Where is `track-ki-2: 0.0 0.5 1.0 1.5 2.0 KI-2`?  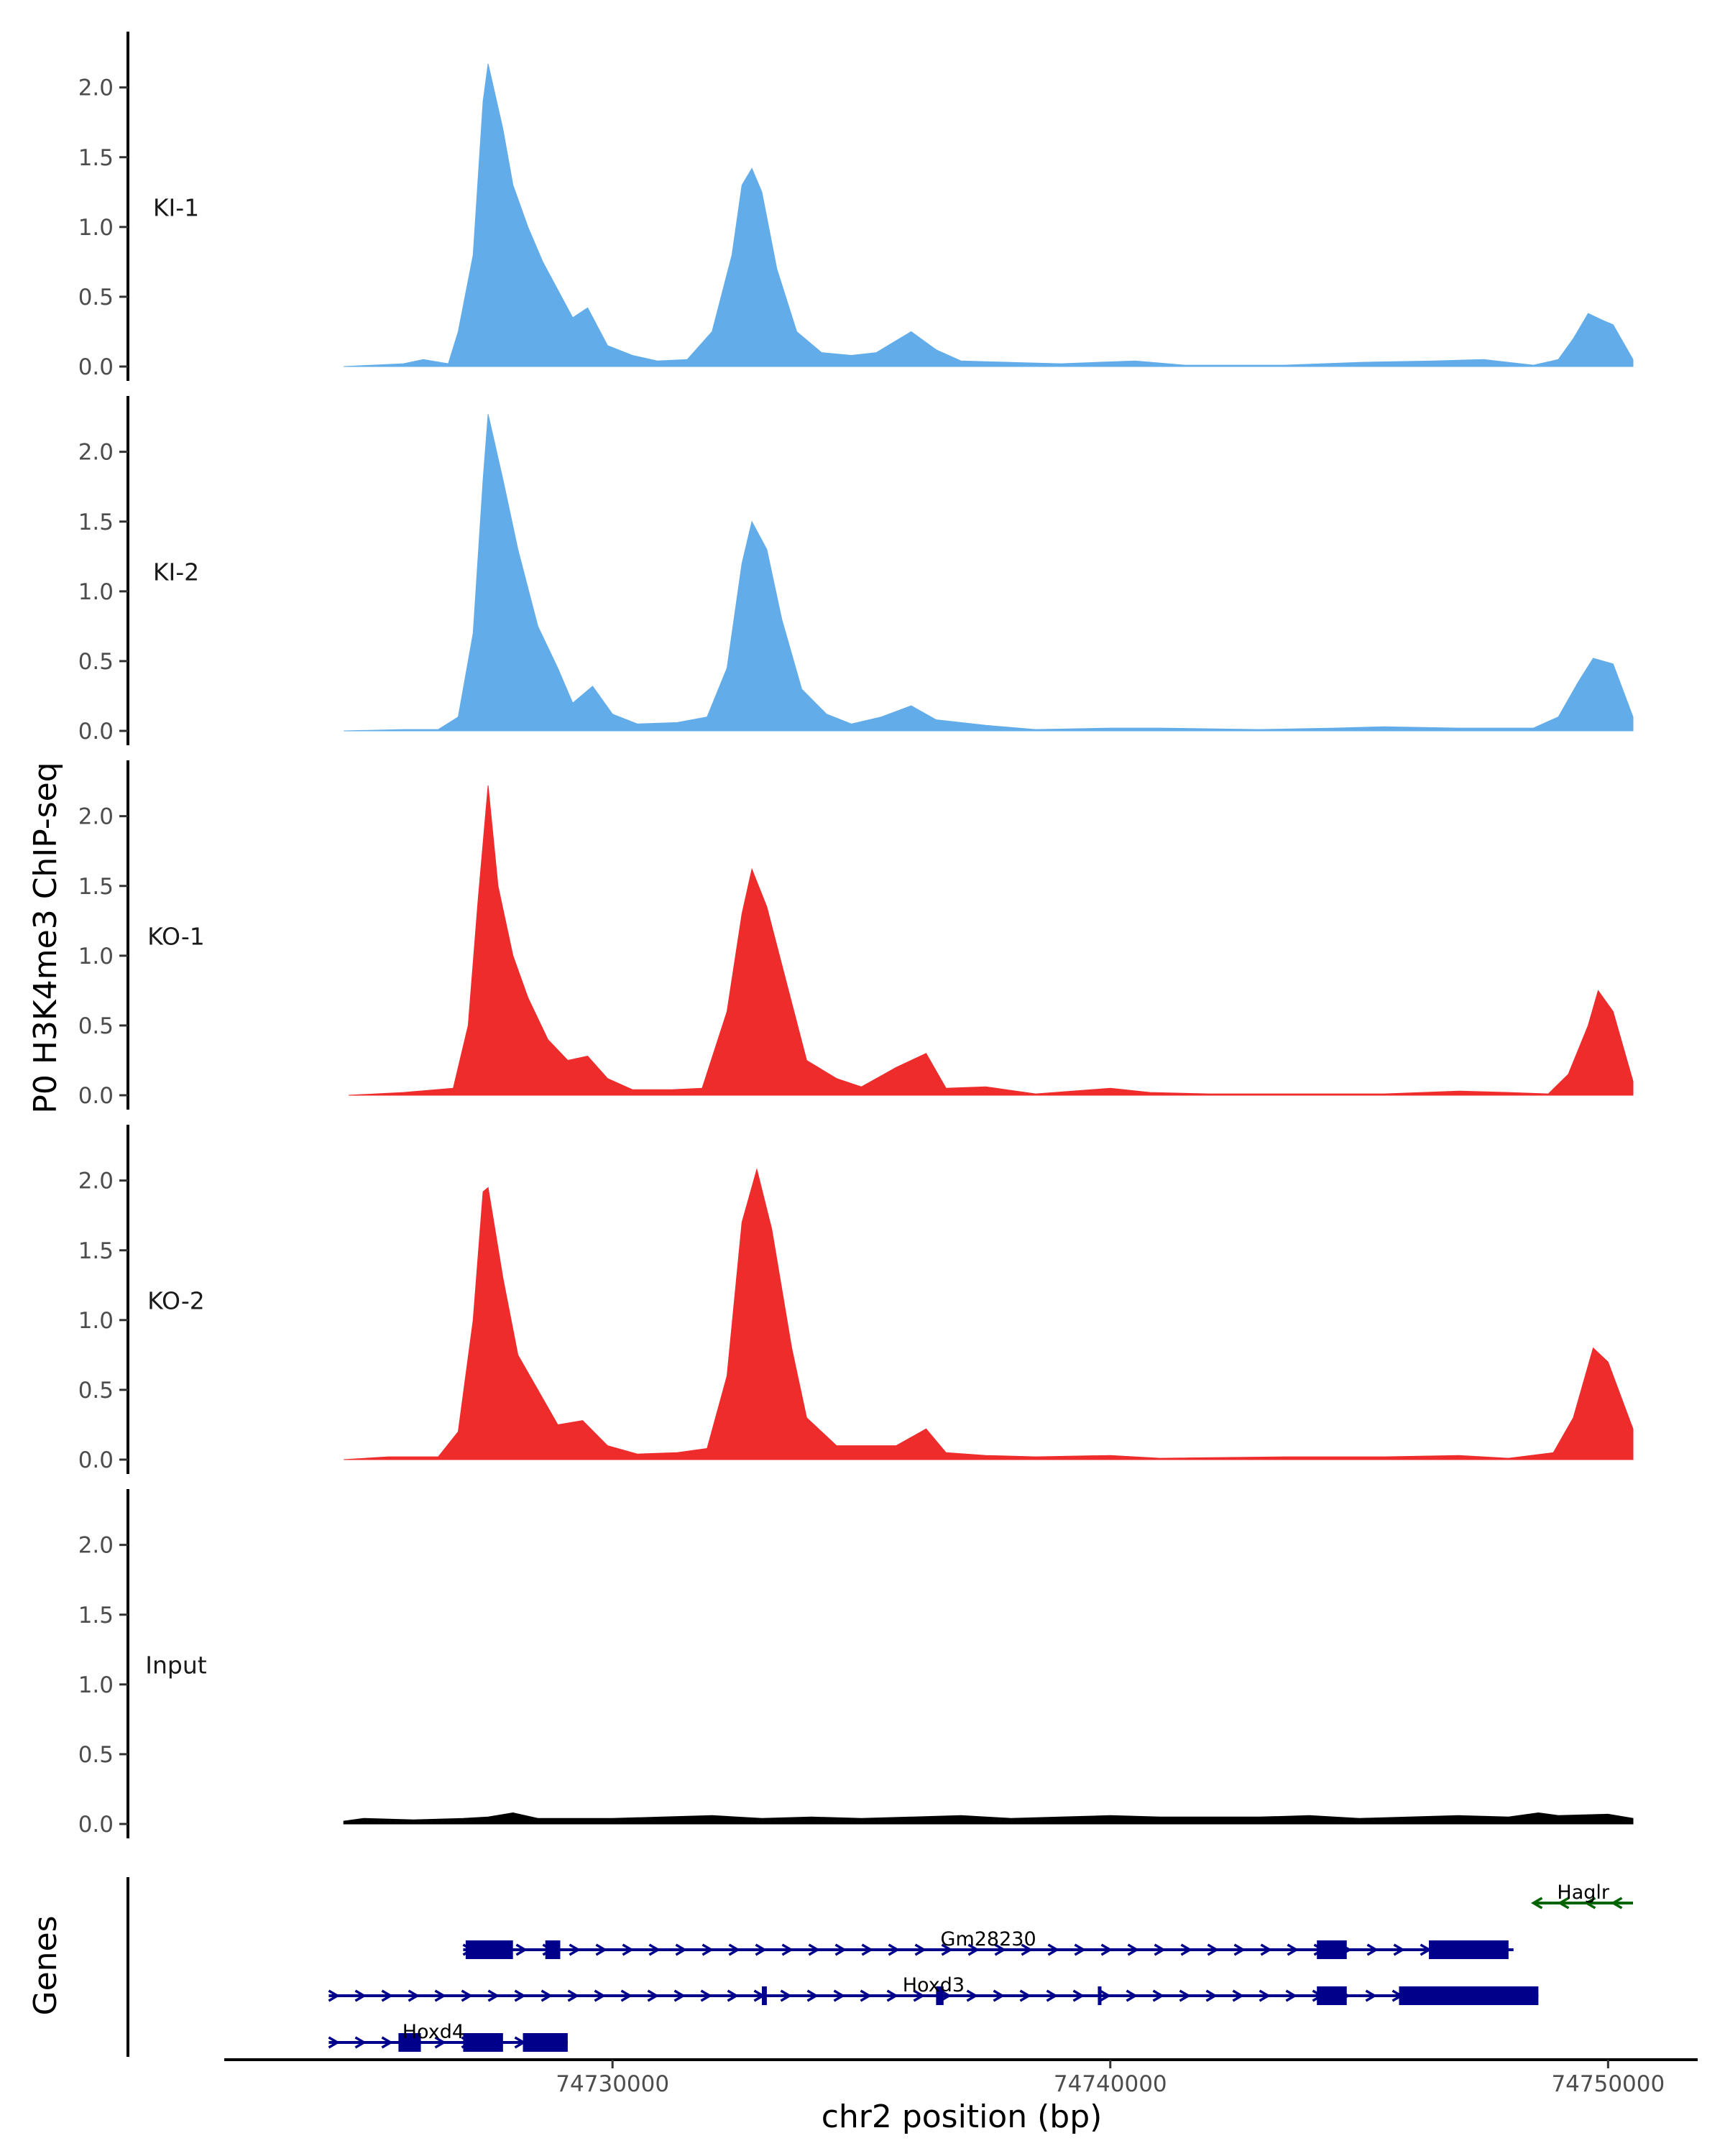 track-ki-2: 0.0 0.5 1.0 1.5 2.0 KI-2 is located at coordinates (856, 570).